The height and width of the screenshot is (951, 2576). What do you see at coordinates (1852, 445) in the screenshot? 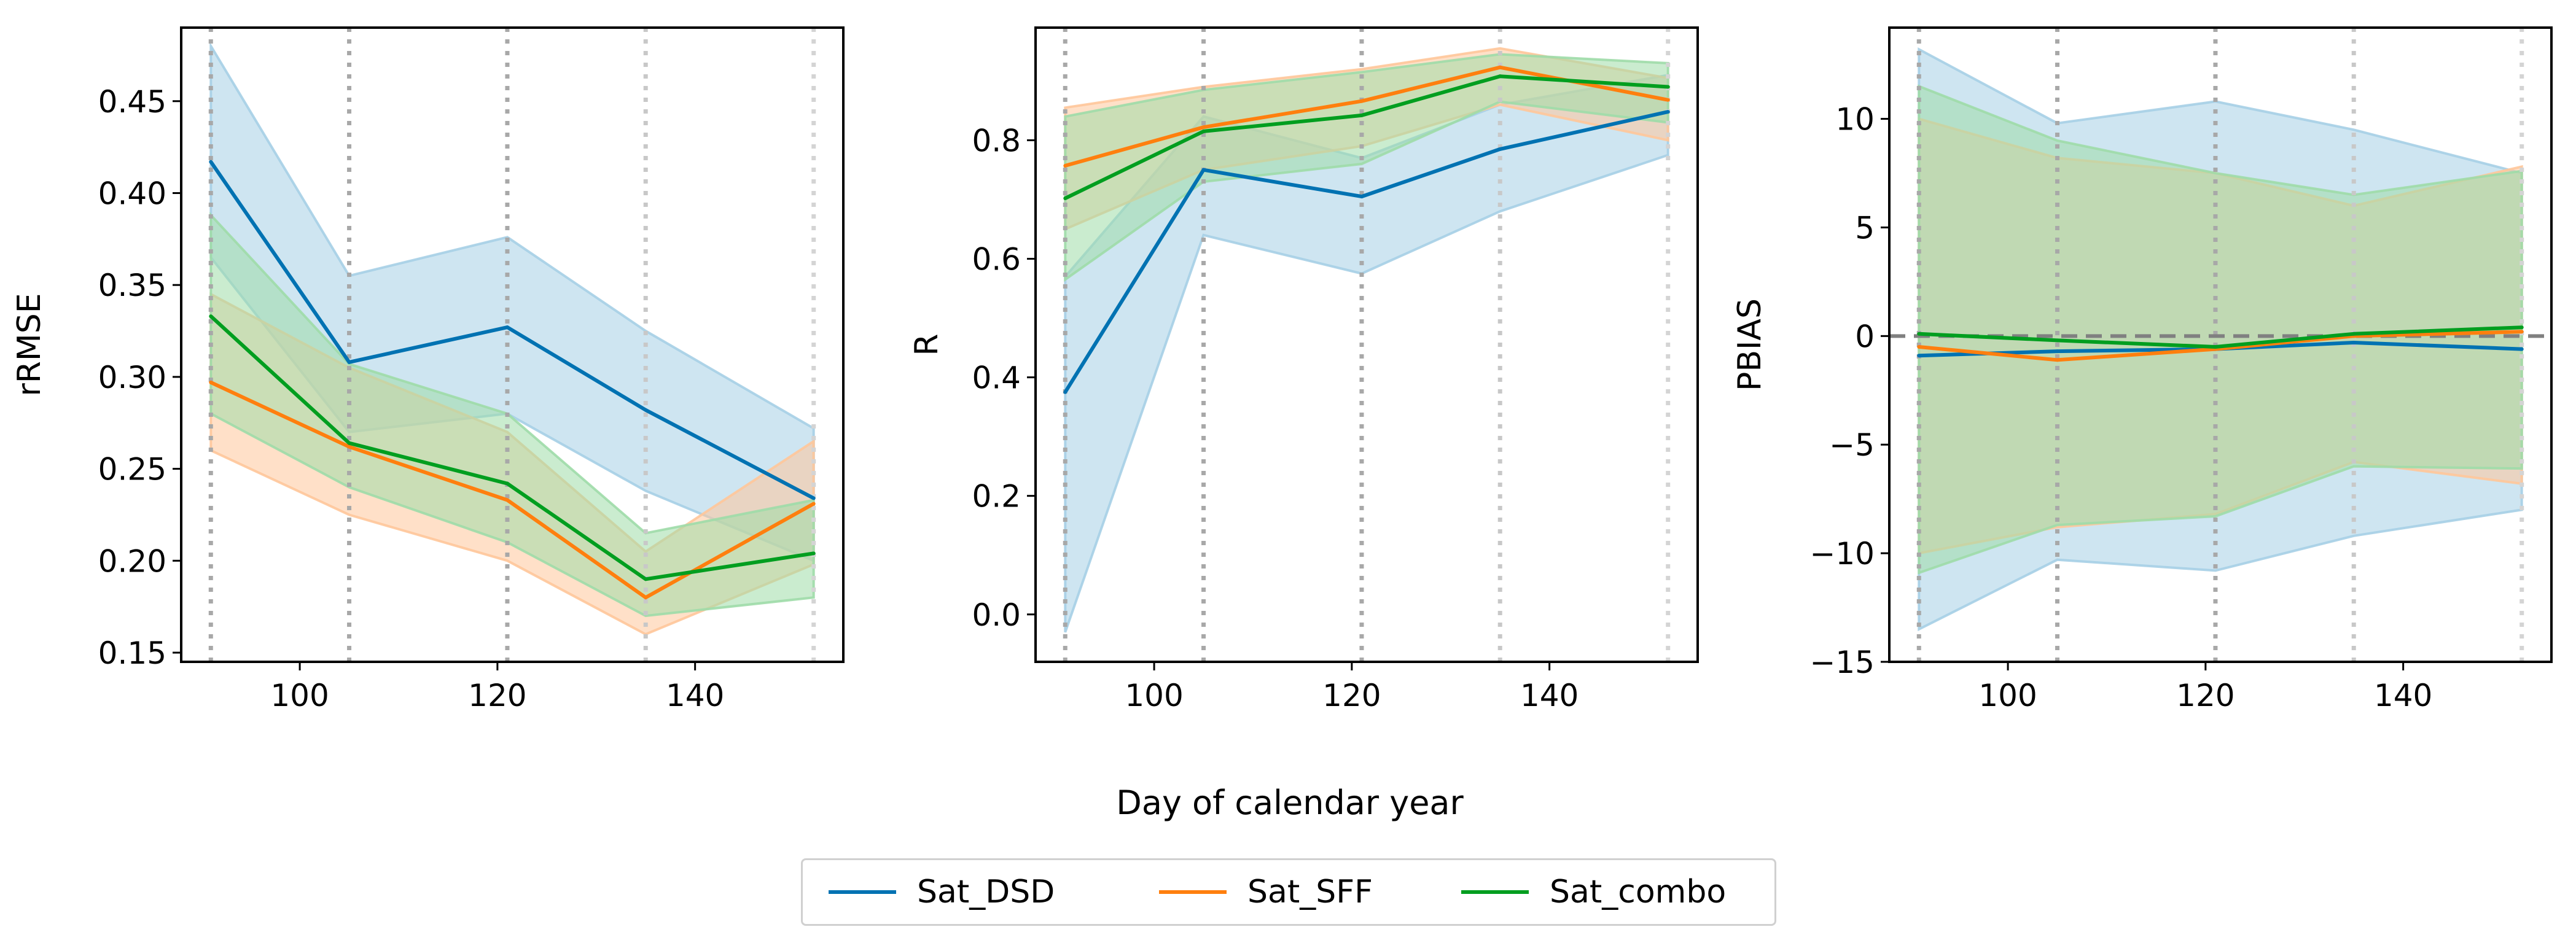
I see `y-tick-label: −5` at bounding box center [1852, 445].